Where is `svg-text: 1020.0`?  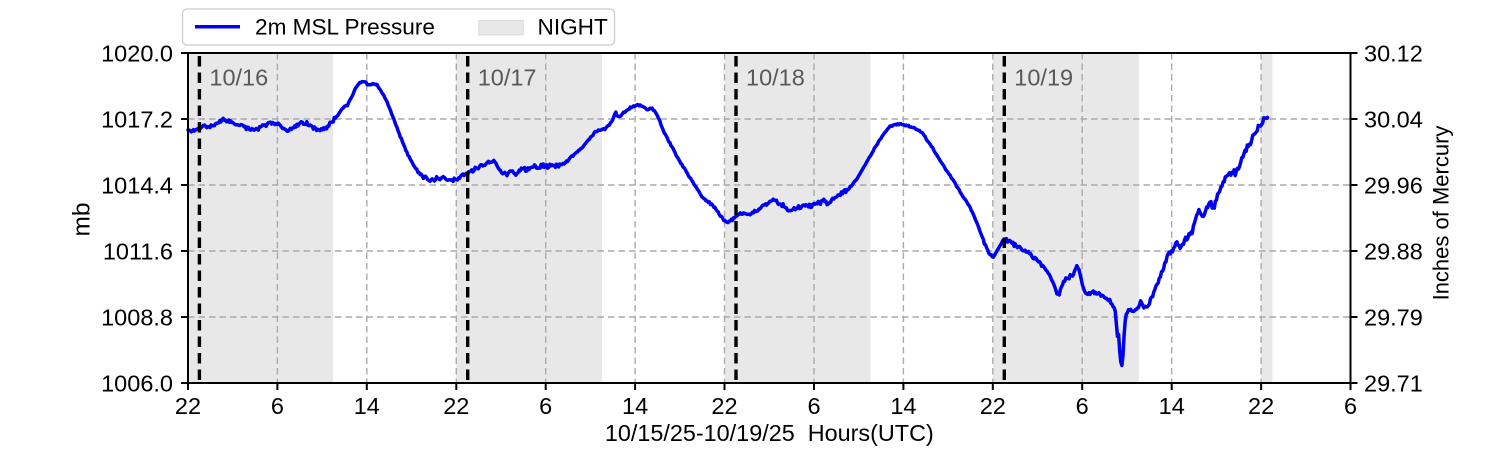
svg-text: 1020.0 is located at coordinates (137, 54).